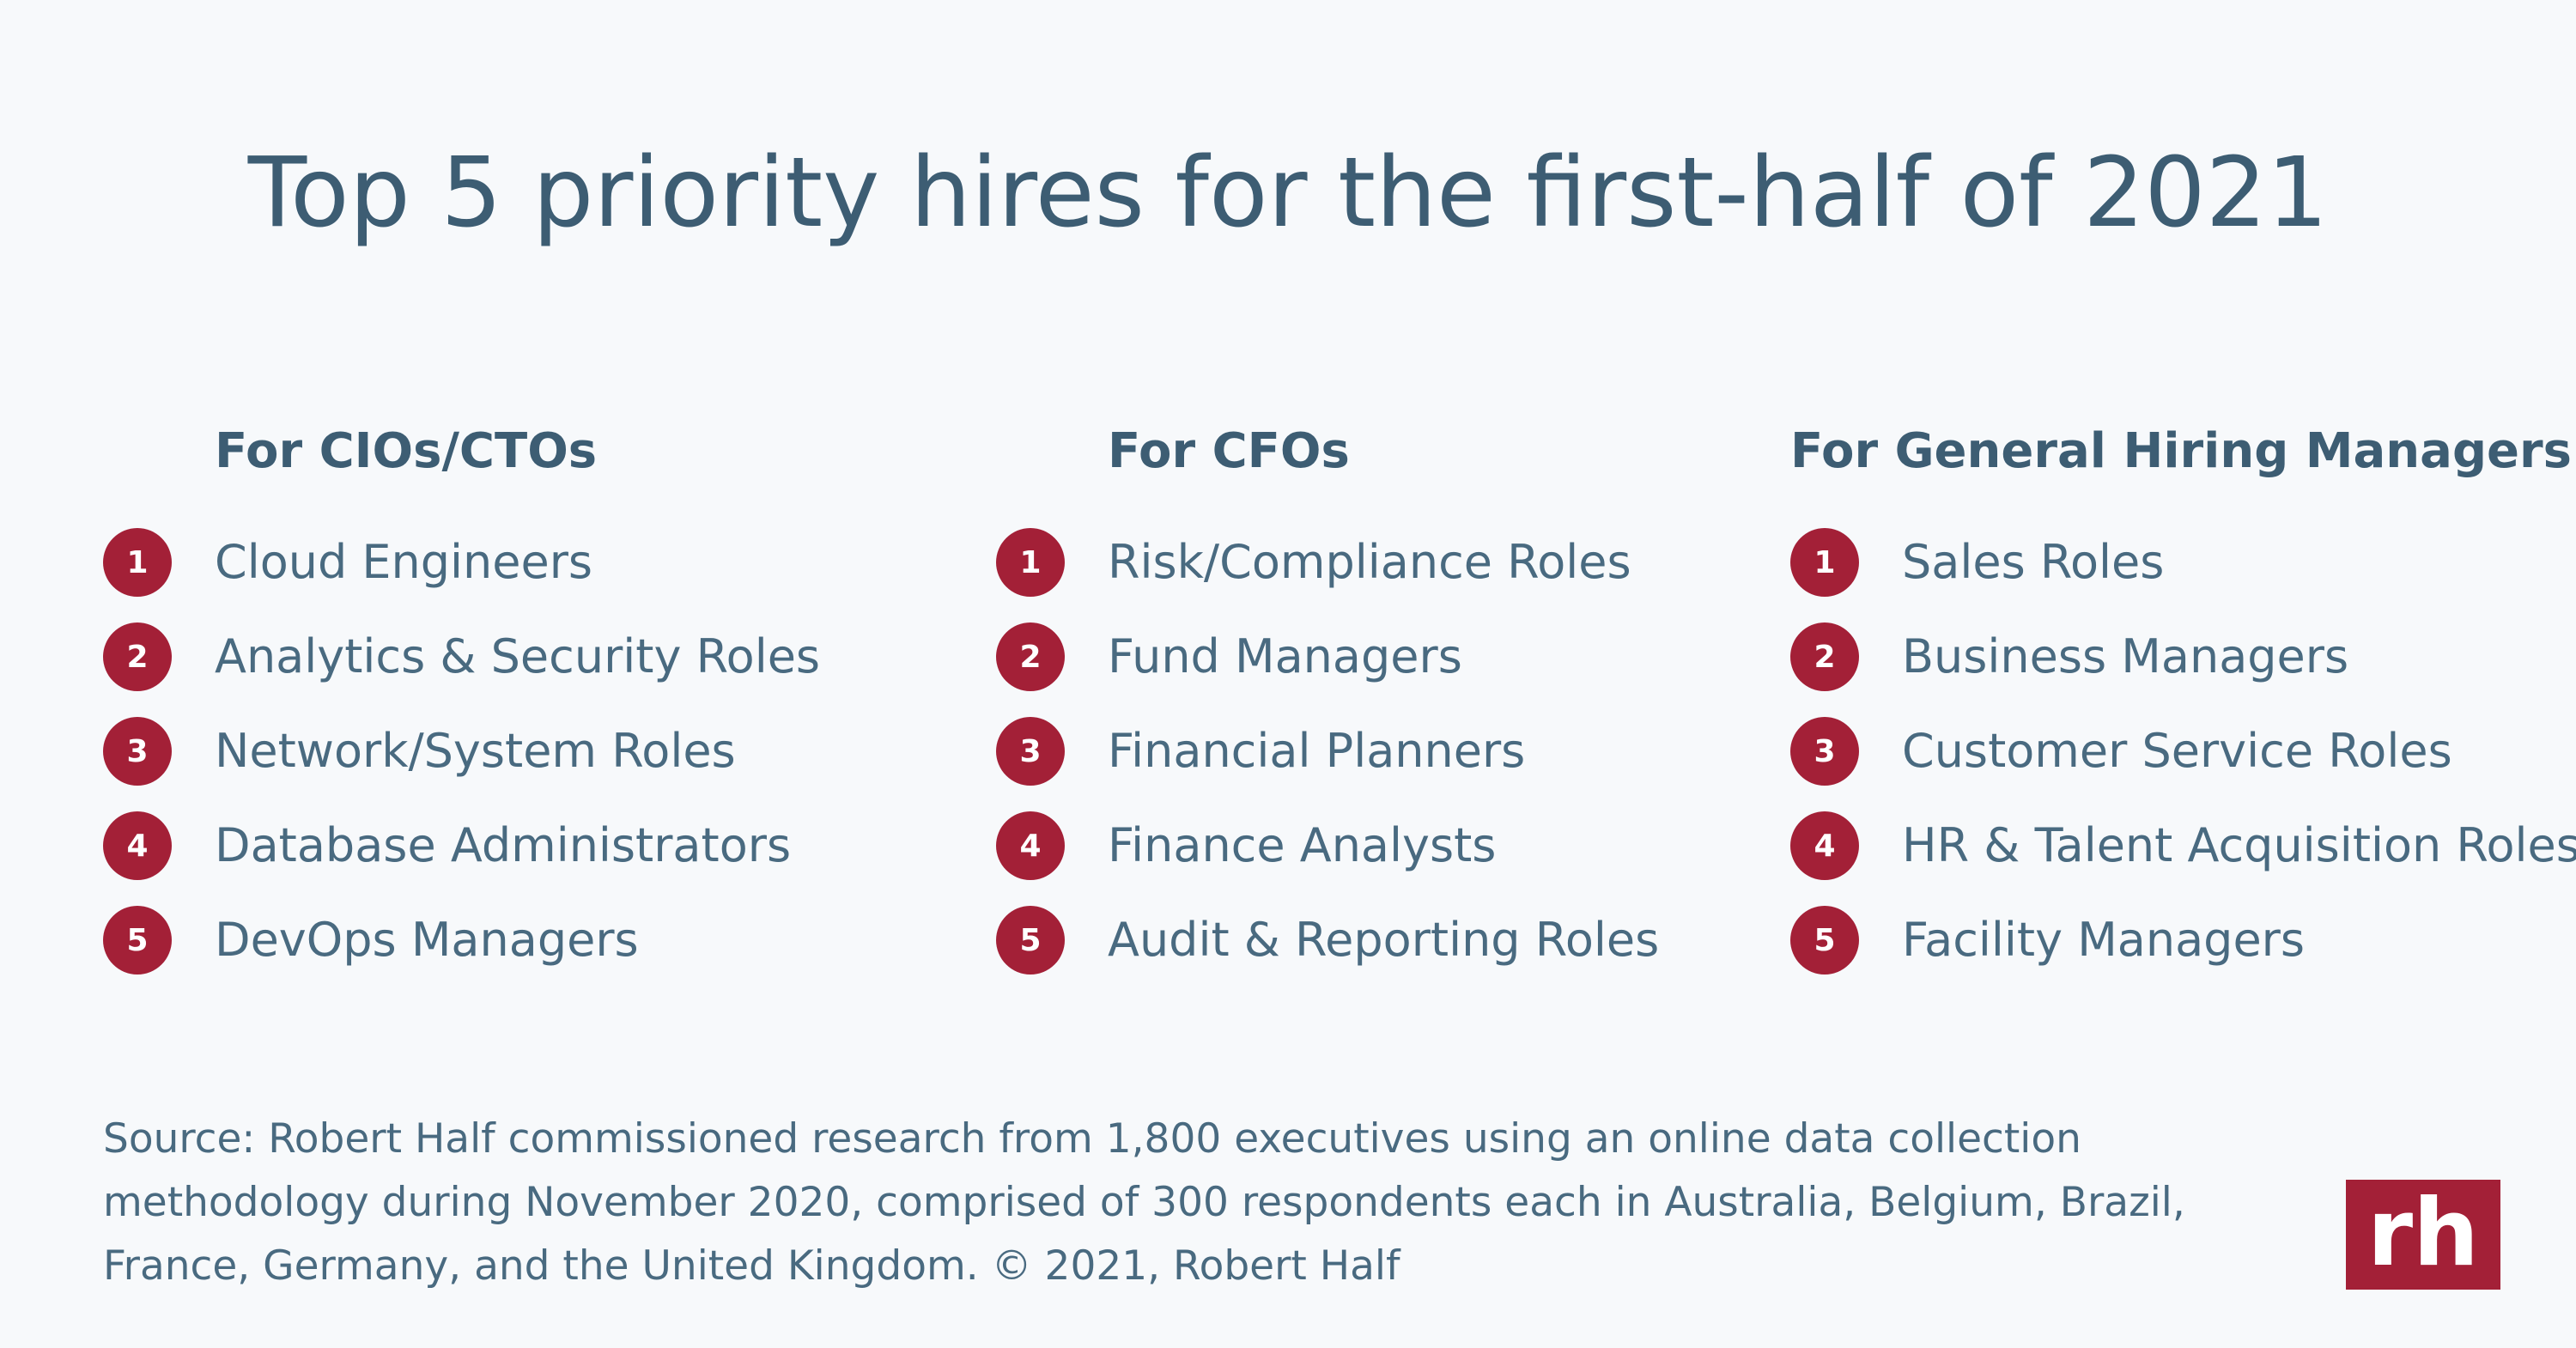  Describe the element at coordinates (427, 940) in the screenshot. I see `item-label: DevOps Managers` at that location.